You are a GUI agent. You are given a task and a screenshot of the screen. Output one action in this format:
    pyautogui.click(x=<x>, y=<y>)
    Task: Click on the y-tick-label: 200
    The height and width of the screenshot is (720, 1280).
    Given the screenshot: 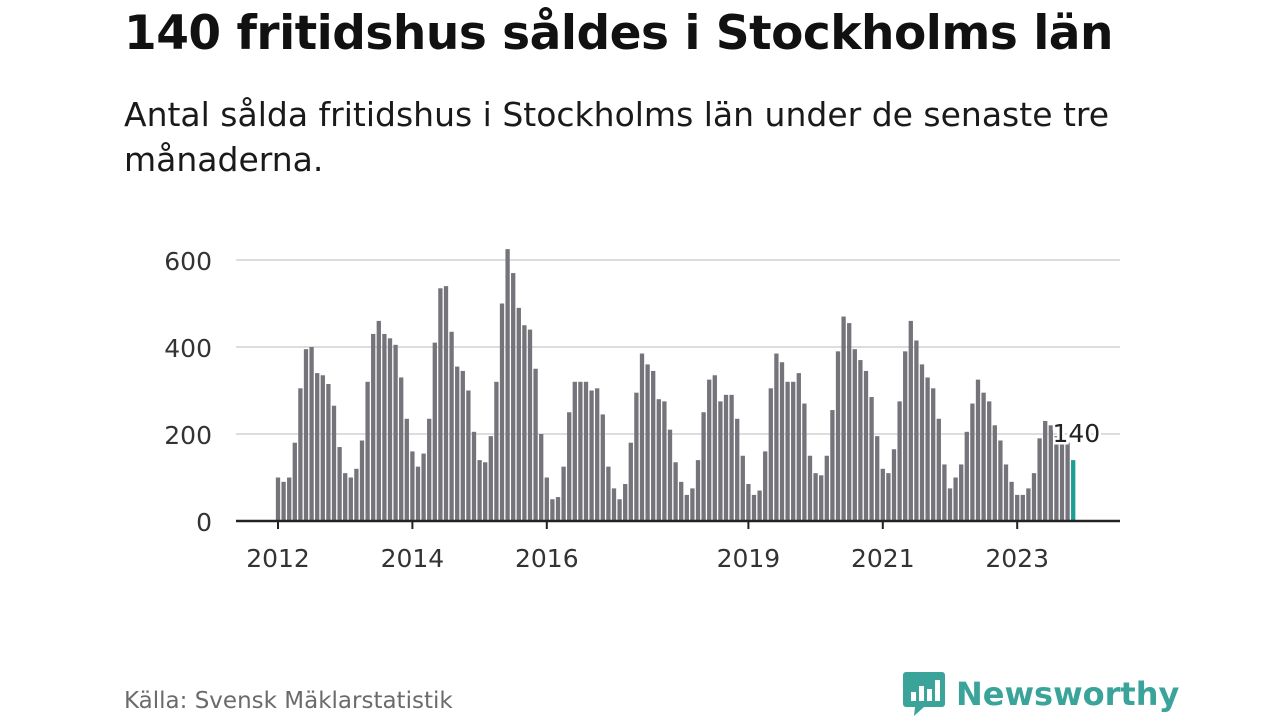 What is the action you would take?
    pyautogui.click(x=188, y=435)
    